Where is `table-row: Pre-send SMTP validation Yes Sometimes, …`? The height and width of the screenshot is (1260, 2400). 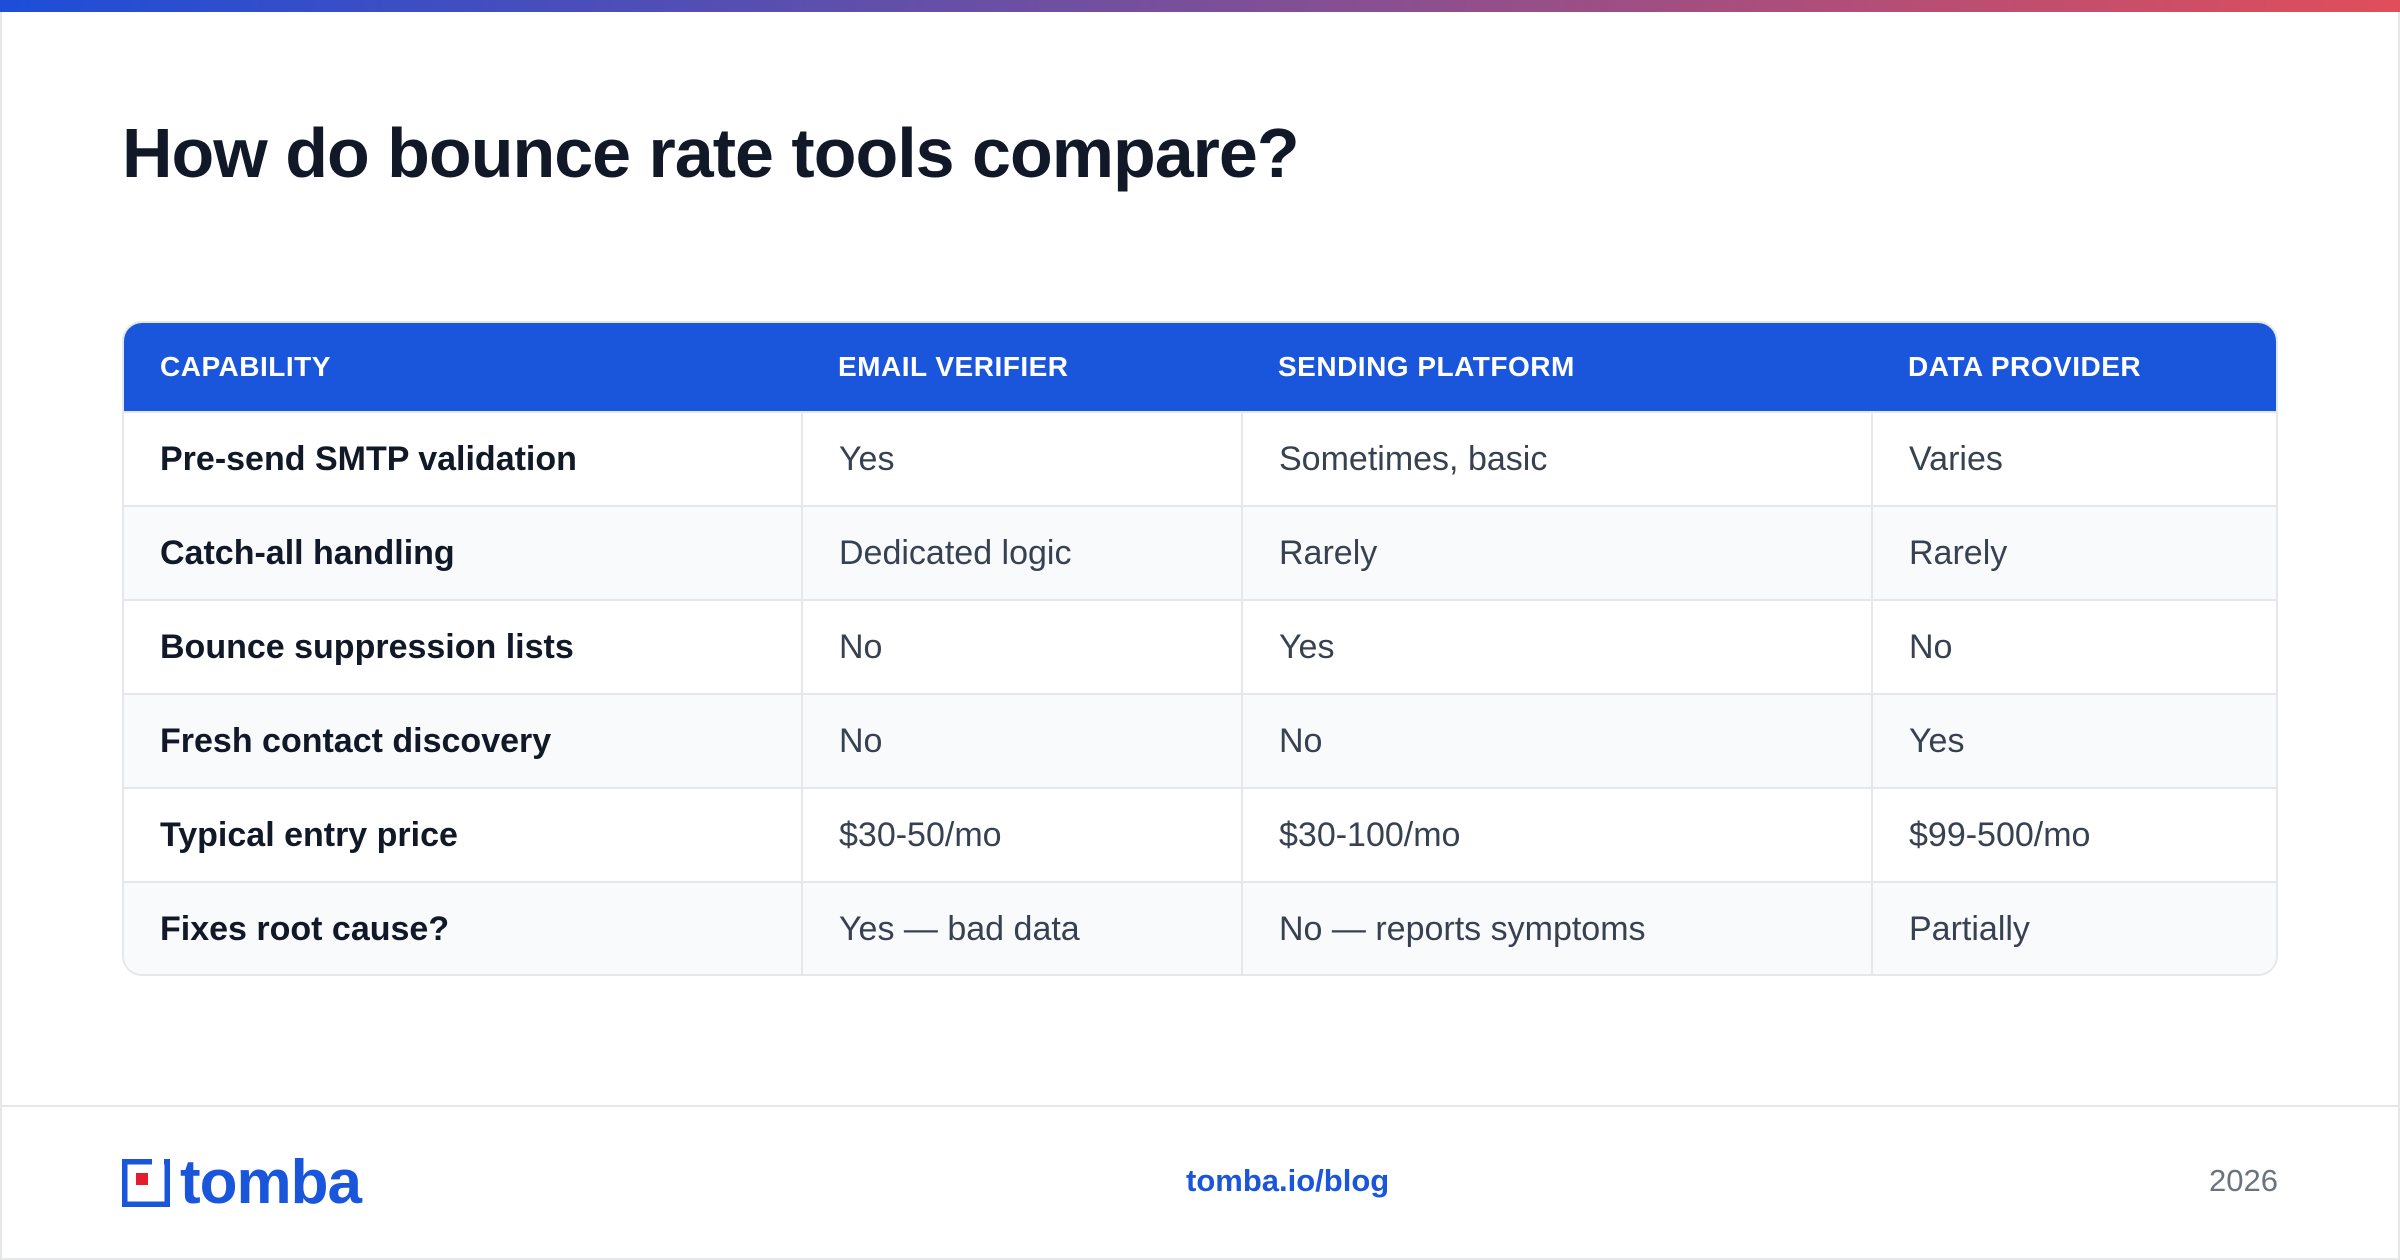
table-row: Pre-send SMTP validation Yes Sometimes, … is located at coordinates (1200, 458).